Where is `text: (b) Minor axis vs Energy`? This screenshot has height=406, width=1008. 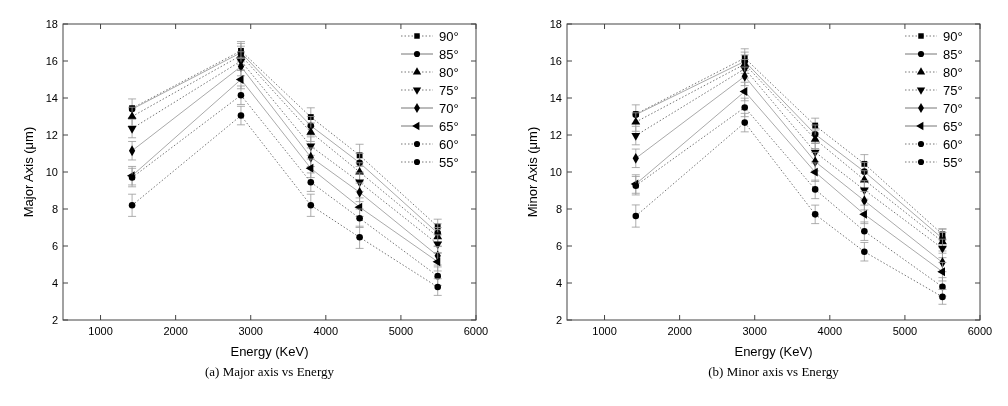
text: (b) Minor axis vs Energy is located at coordinates (774, 371).